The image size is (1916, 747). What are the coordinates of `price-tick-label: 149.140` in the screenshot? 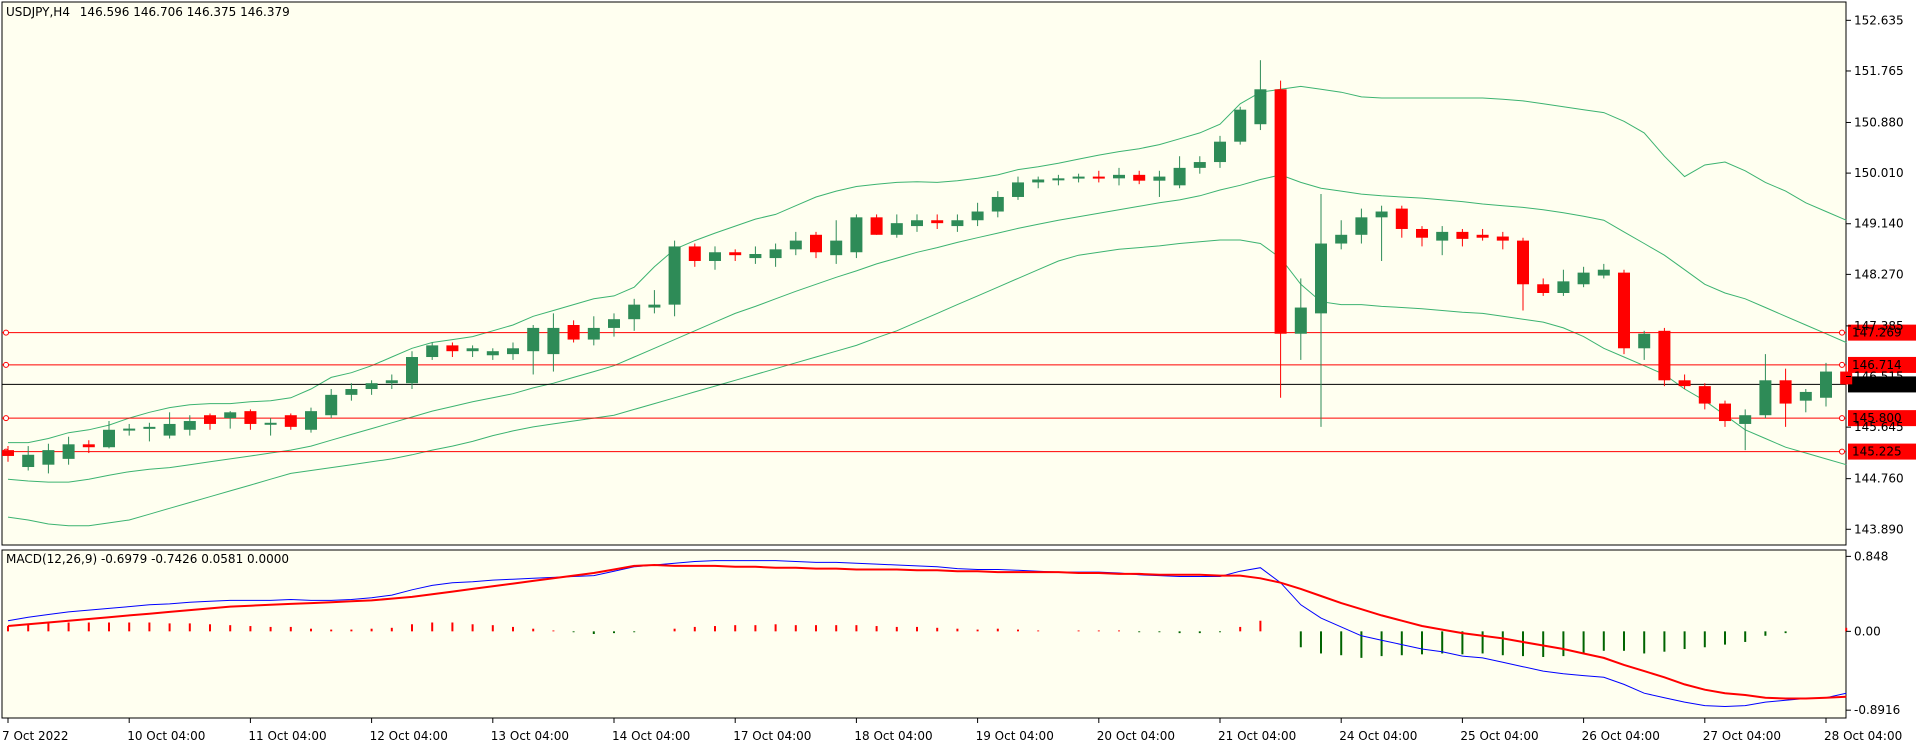 It's located at (1879, 224).